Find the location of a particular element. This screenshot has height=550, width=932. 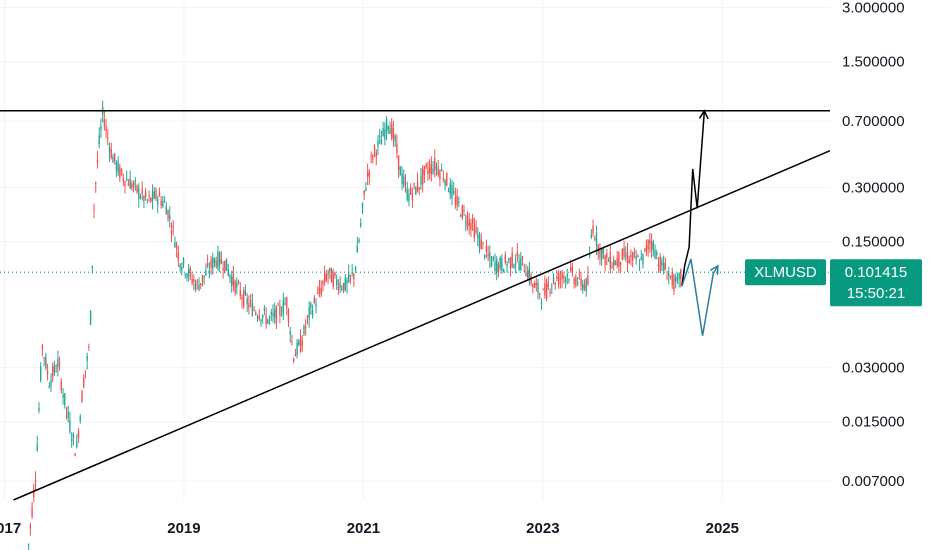

price-tick-label: 0.015000 is located at coordinates (873, 422).